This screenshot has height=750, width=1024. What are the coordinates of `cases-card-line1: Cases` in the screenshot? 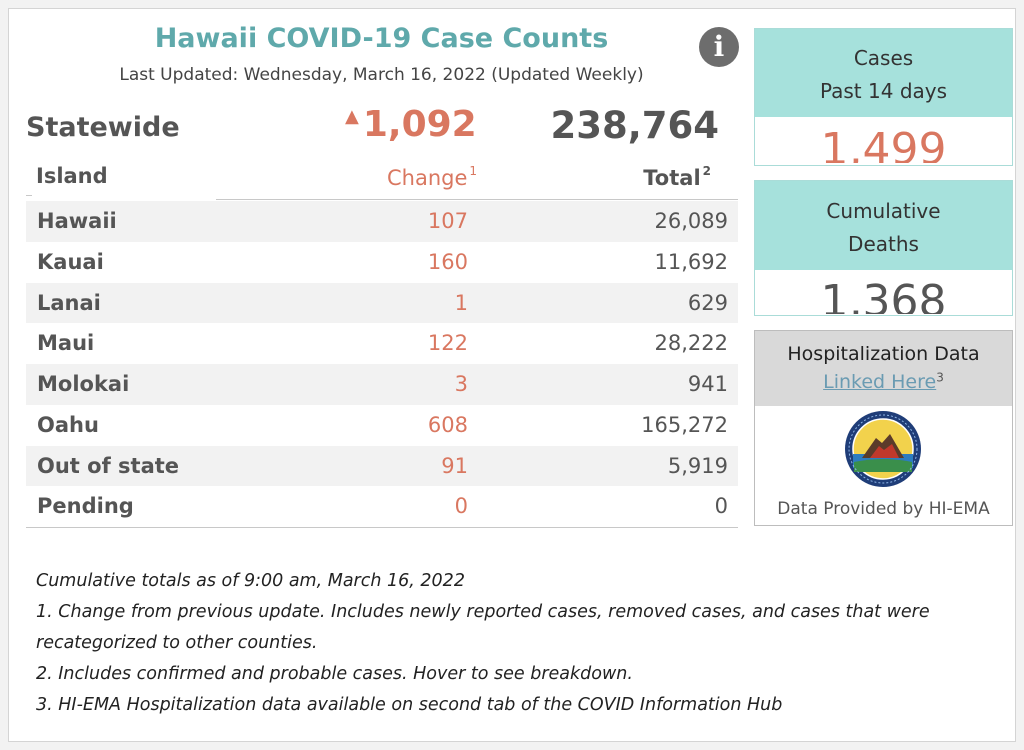 It's located at (883, 58).